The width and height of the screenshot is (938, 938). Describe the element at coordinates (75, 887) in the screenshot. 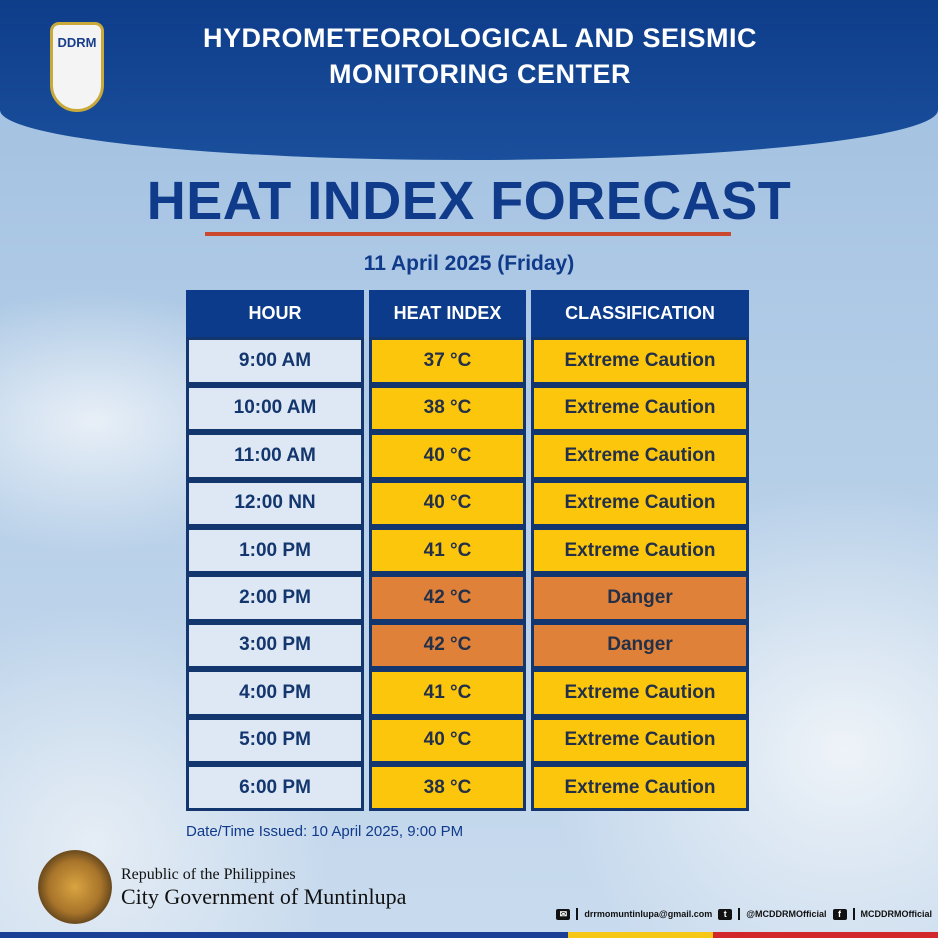

I see `muntinlupa-seal` at that location.